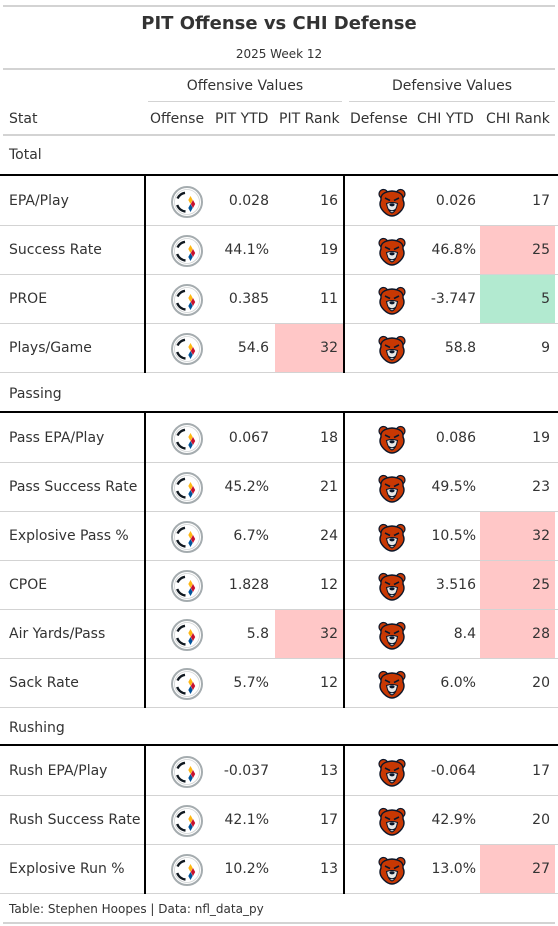  Describe the element at coordinates (279, 201) in the screenshot. I see `table-row: EPA/Play 0.028 16 0.026 17` at that location.